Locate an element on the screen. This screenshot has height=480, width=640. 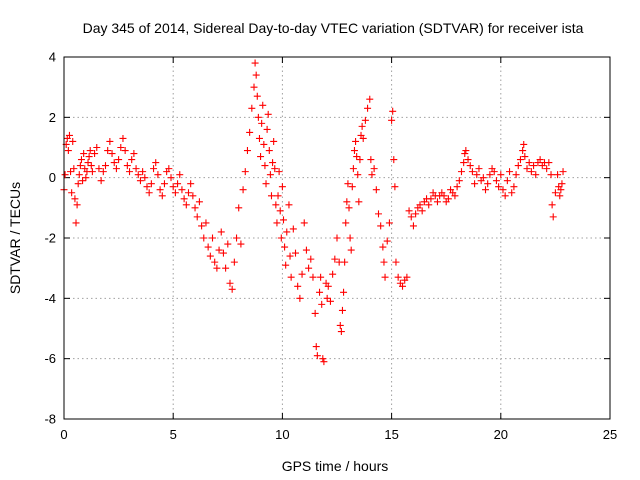
x-axis-label: GPS time / hours is located at coordinates (335, 466).